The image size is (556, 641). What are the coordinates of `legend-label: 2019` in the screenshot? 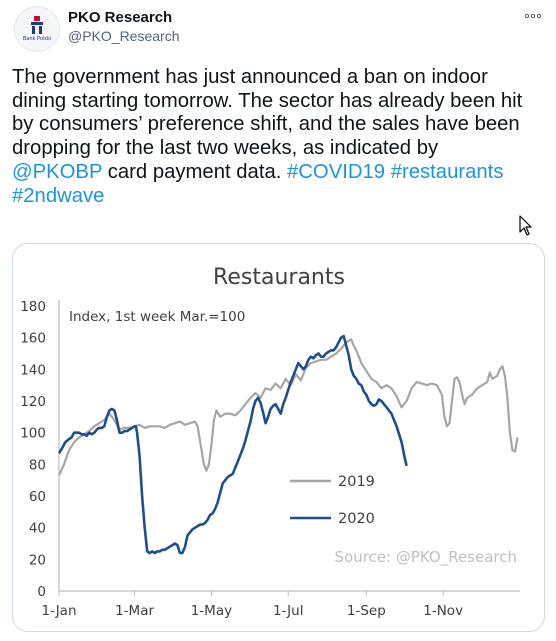 It's located at (356, 482).